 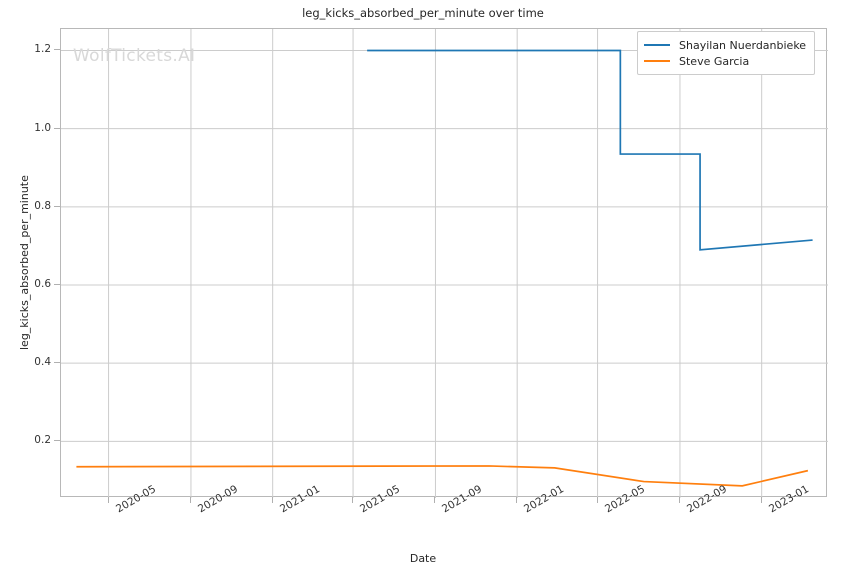 I want to click on chart-title: leg_kicks_absorbed_per_minute over time, so click(x=423, y=13).